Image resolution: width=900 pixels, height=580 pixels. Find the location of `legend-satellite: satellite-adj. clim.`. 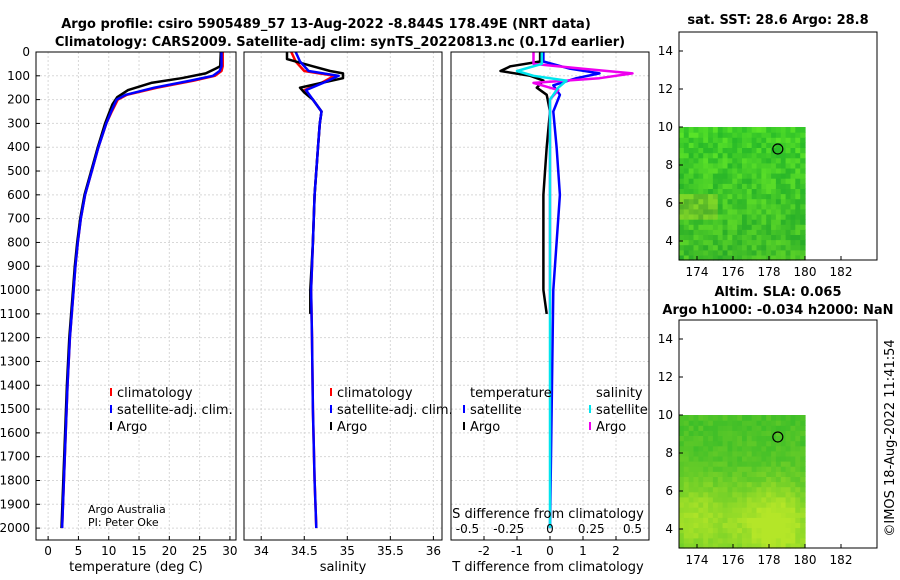

legend-satellite: satellite-adj. clim. is located at coordinates (395, 410).